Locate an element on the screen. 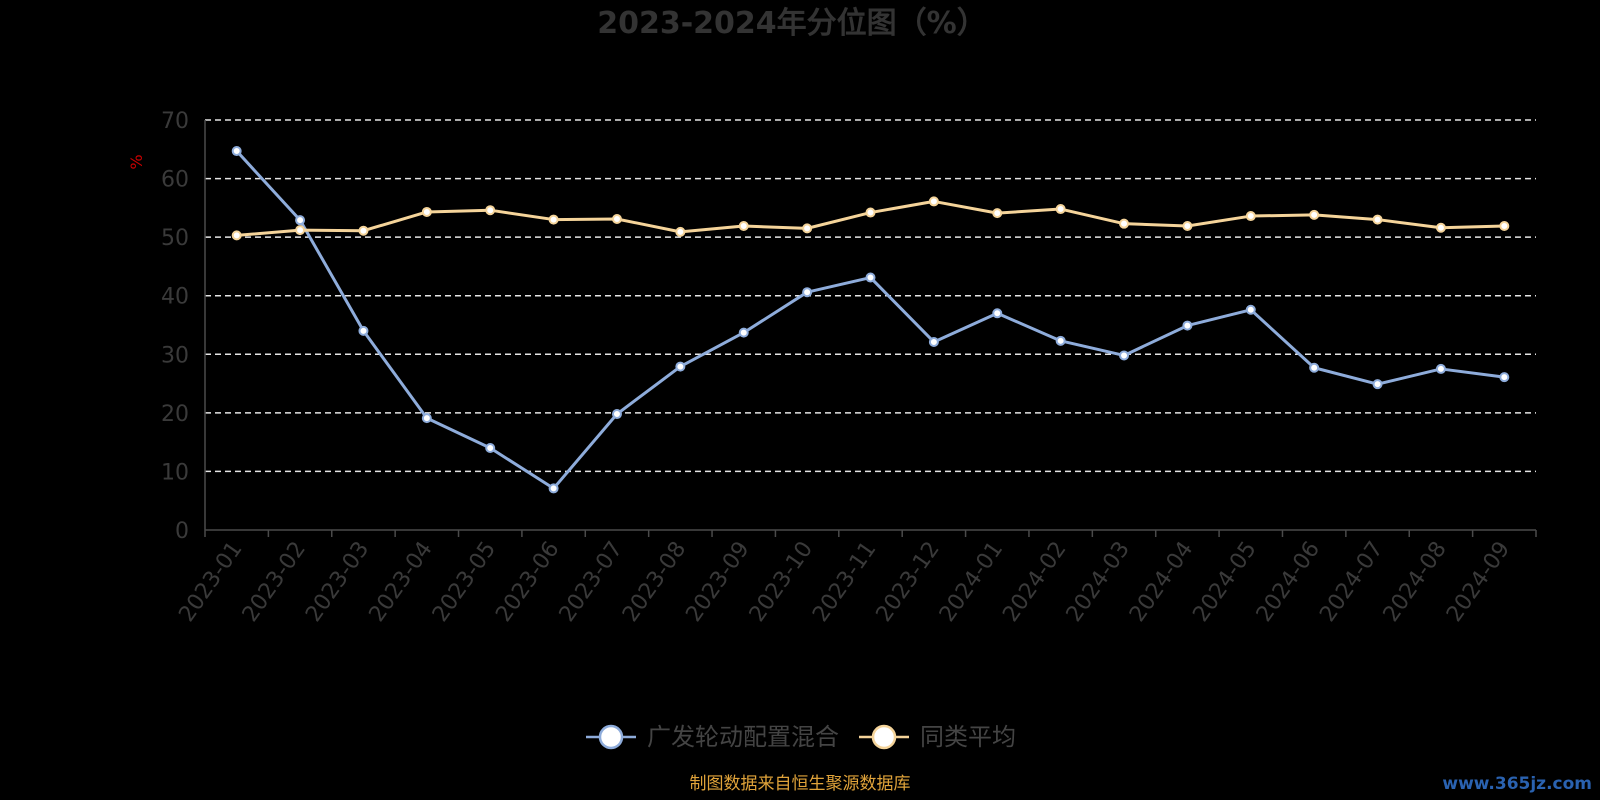 The height and width of the screenshot is (800, 1600). x-tick-label: 2023-02 is located at coordinates (274, 582).